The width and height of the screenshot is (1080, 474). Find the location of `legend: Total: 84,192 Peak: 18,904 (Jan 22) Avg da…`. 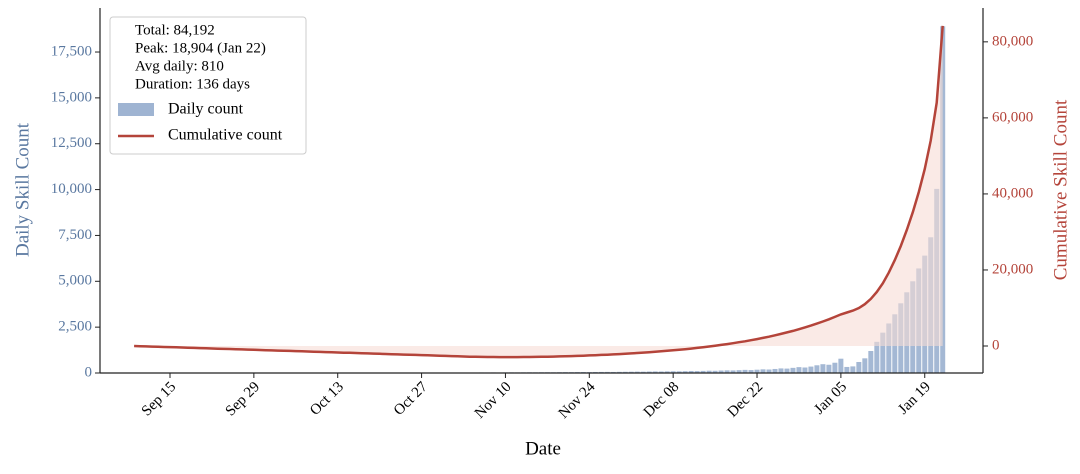

legend: Total: 84,192 Peak: 18,904 (Jan 22) Avg da… is located at coordinates (208, 85).